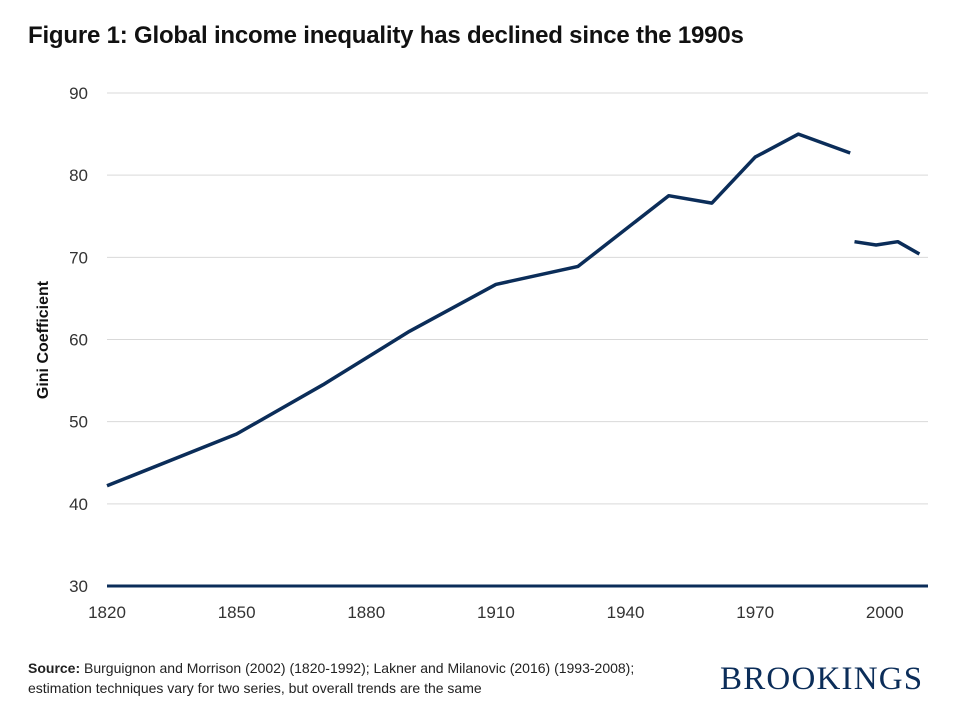 This screenshot has width=960, height=720. I want to click on x-tick-label-1940: 1940, so click(626, 612).